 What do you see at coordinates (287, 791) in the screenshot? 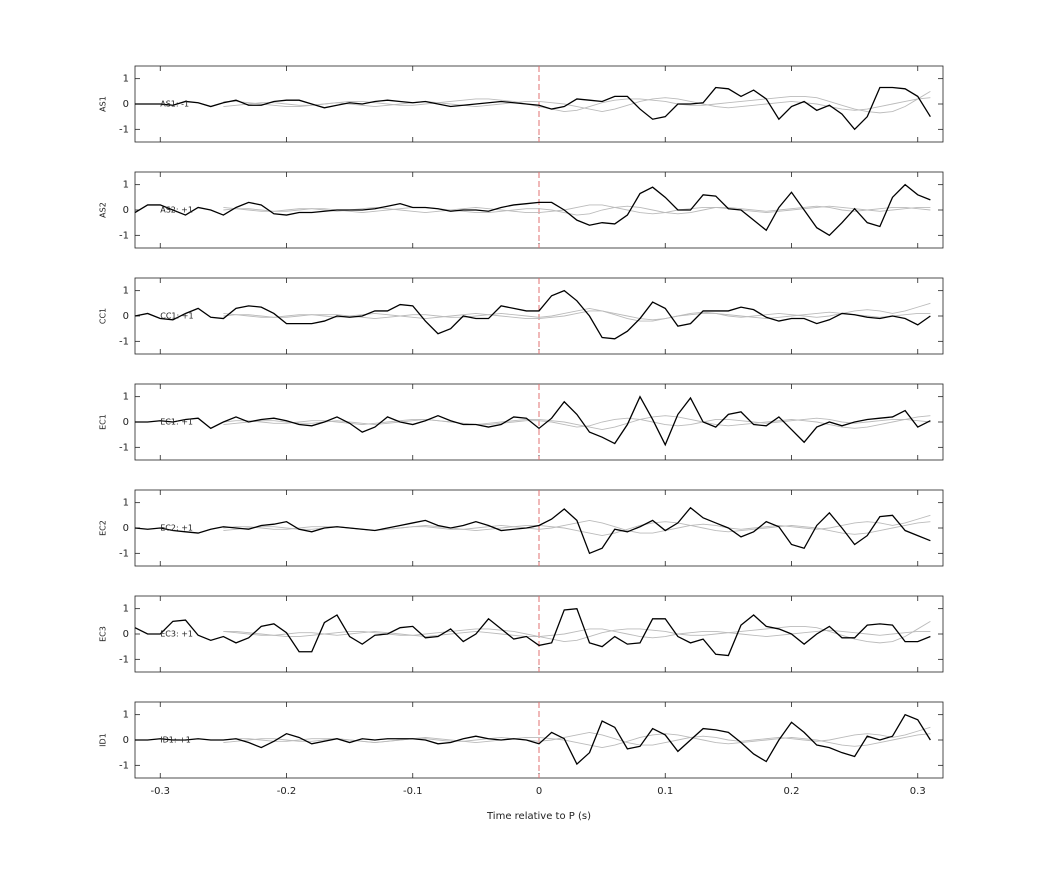
I see `x-tick-label: -0.2` at bounding box center [287, 791].